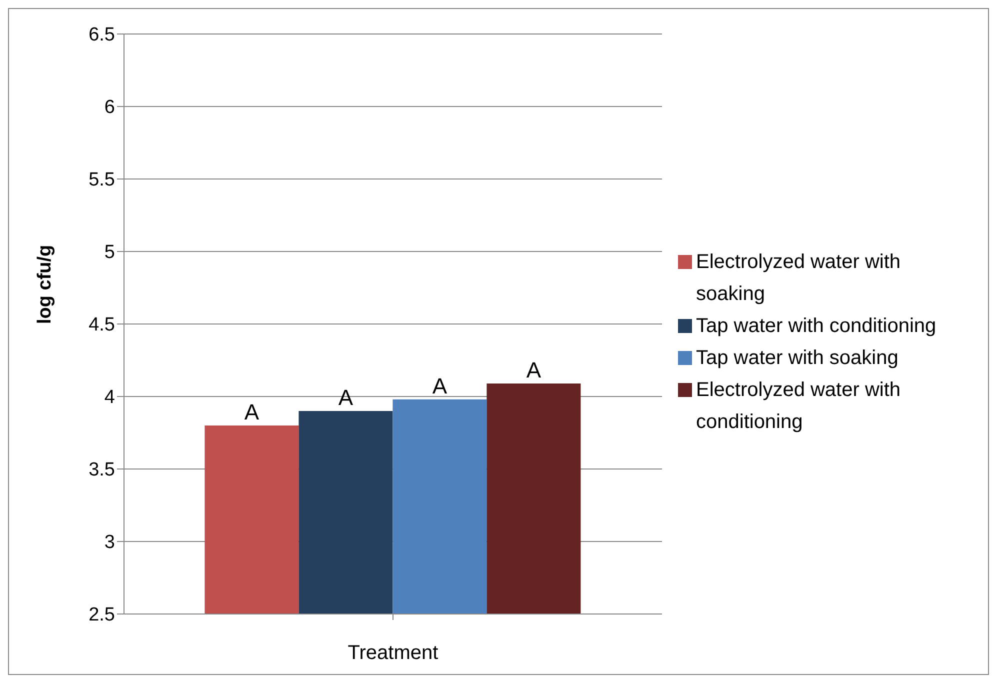 This screenshot has height=683, width=997. What do you see at coordinates (45, 284) in the screenshot?
I see `y-axis-title: log cfu/g` at bounding box center [45, 284].